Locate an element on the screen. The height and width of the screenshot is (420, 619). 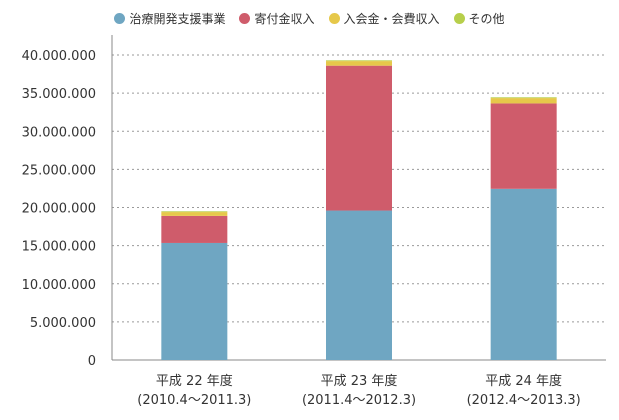
legend: 治療開発支援事業 寄付金収入 入会金・会費収入 その他 is located at coordinates (309, 18).